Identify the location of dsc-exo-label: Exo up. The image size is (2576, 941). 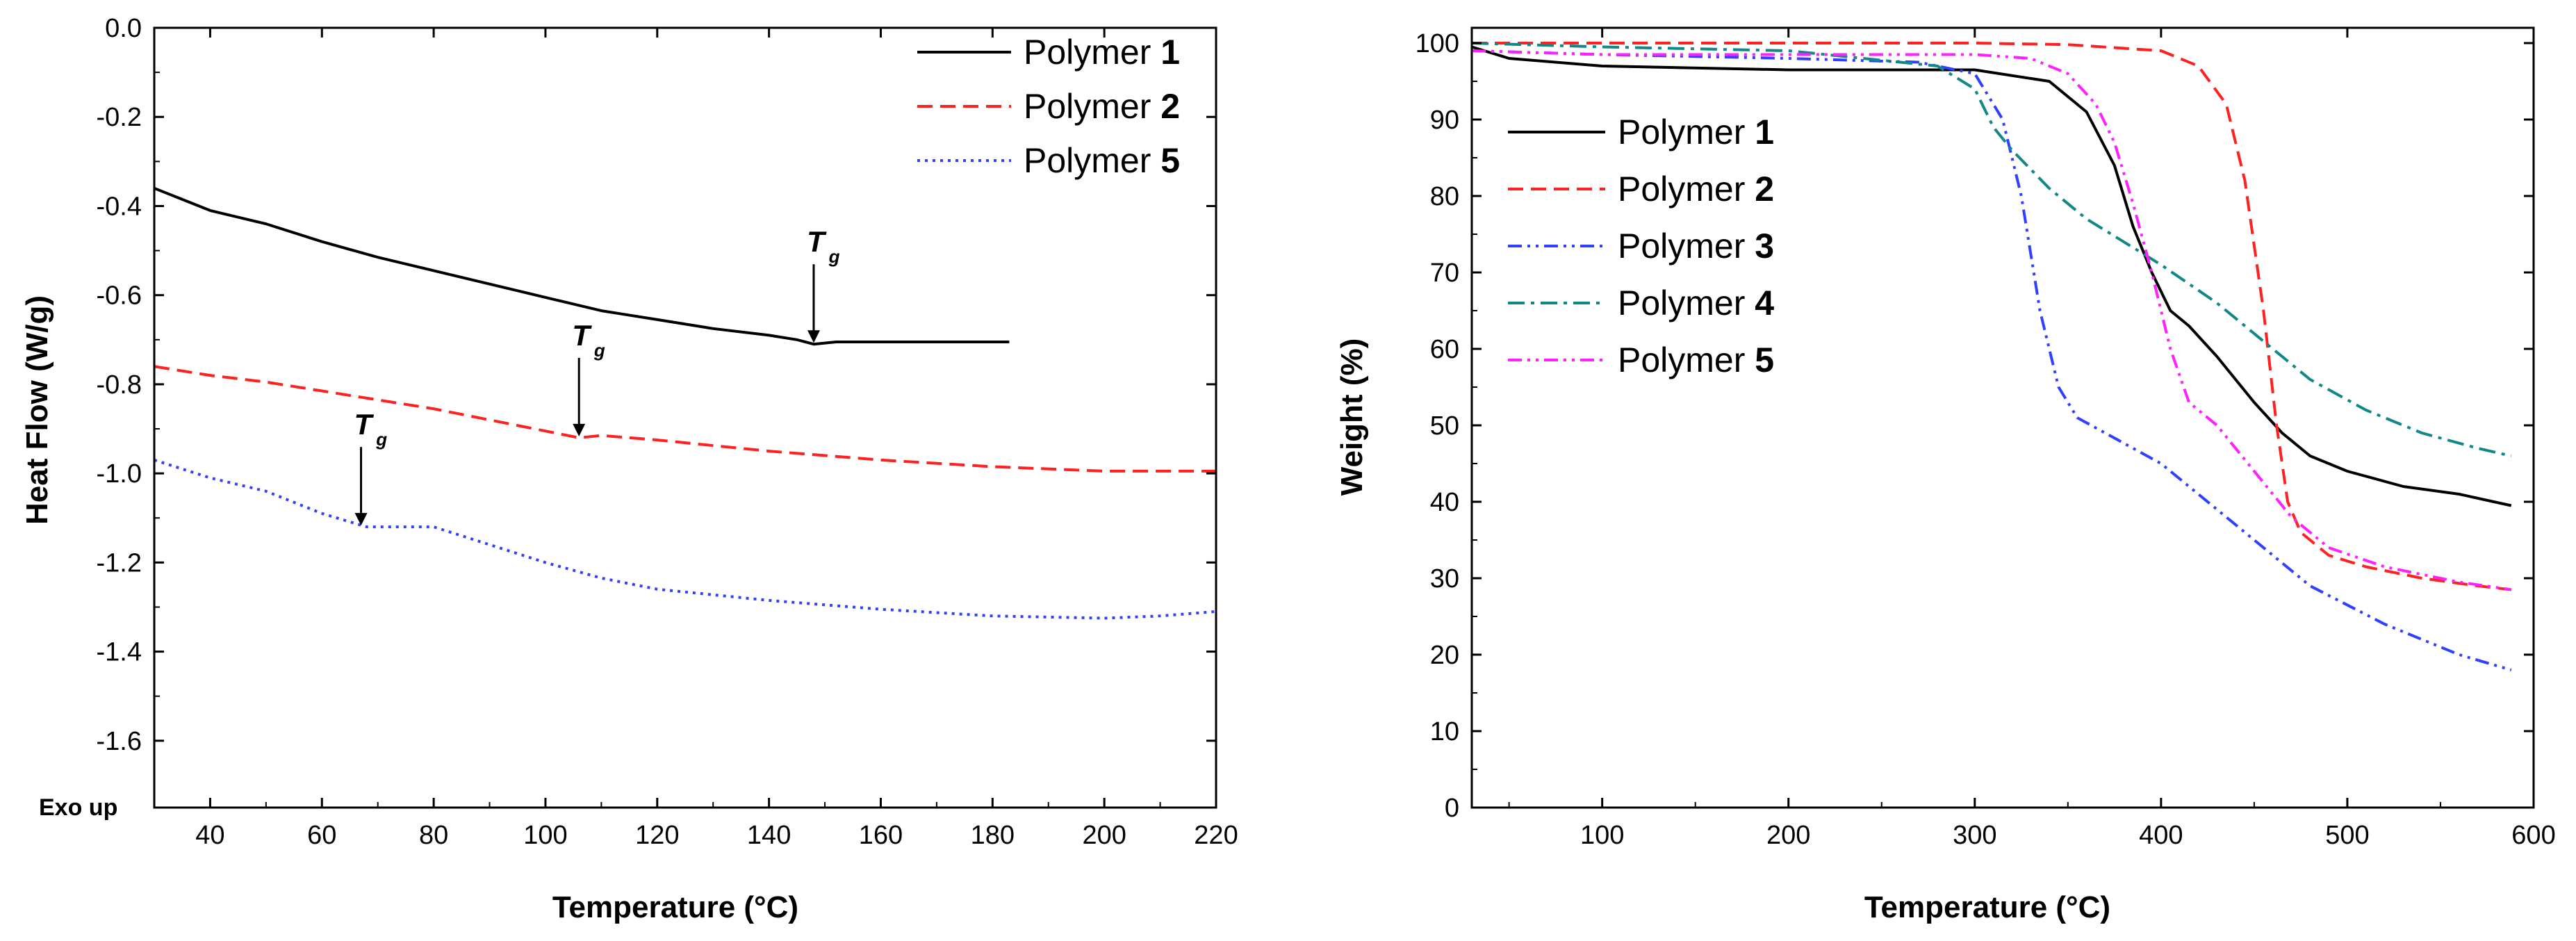
(78, 807).